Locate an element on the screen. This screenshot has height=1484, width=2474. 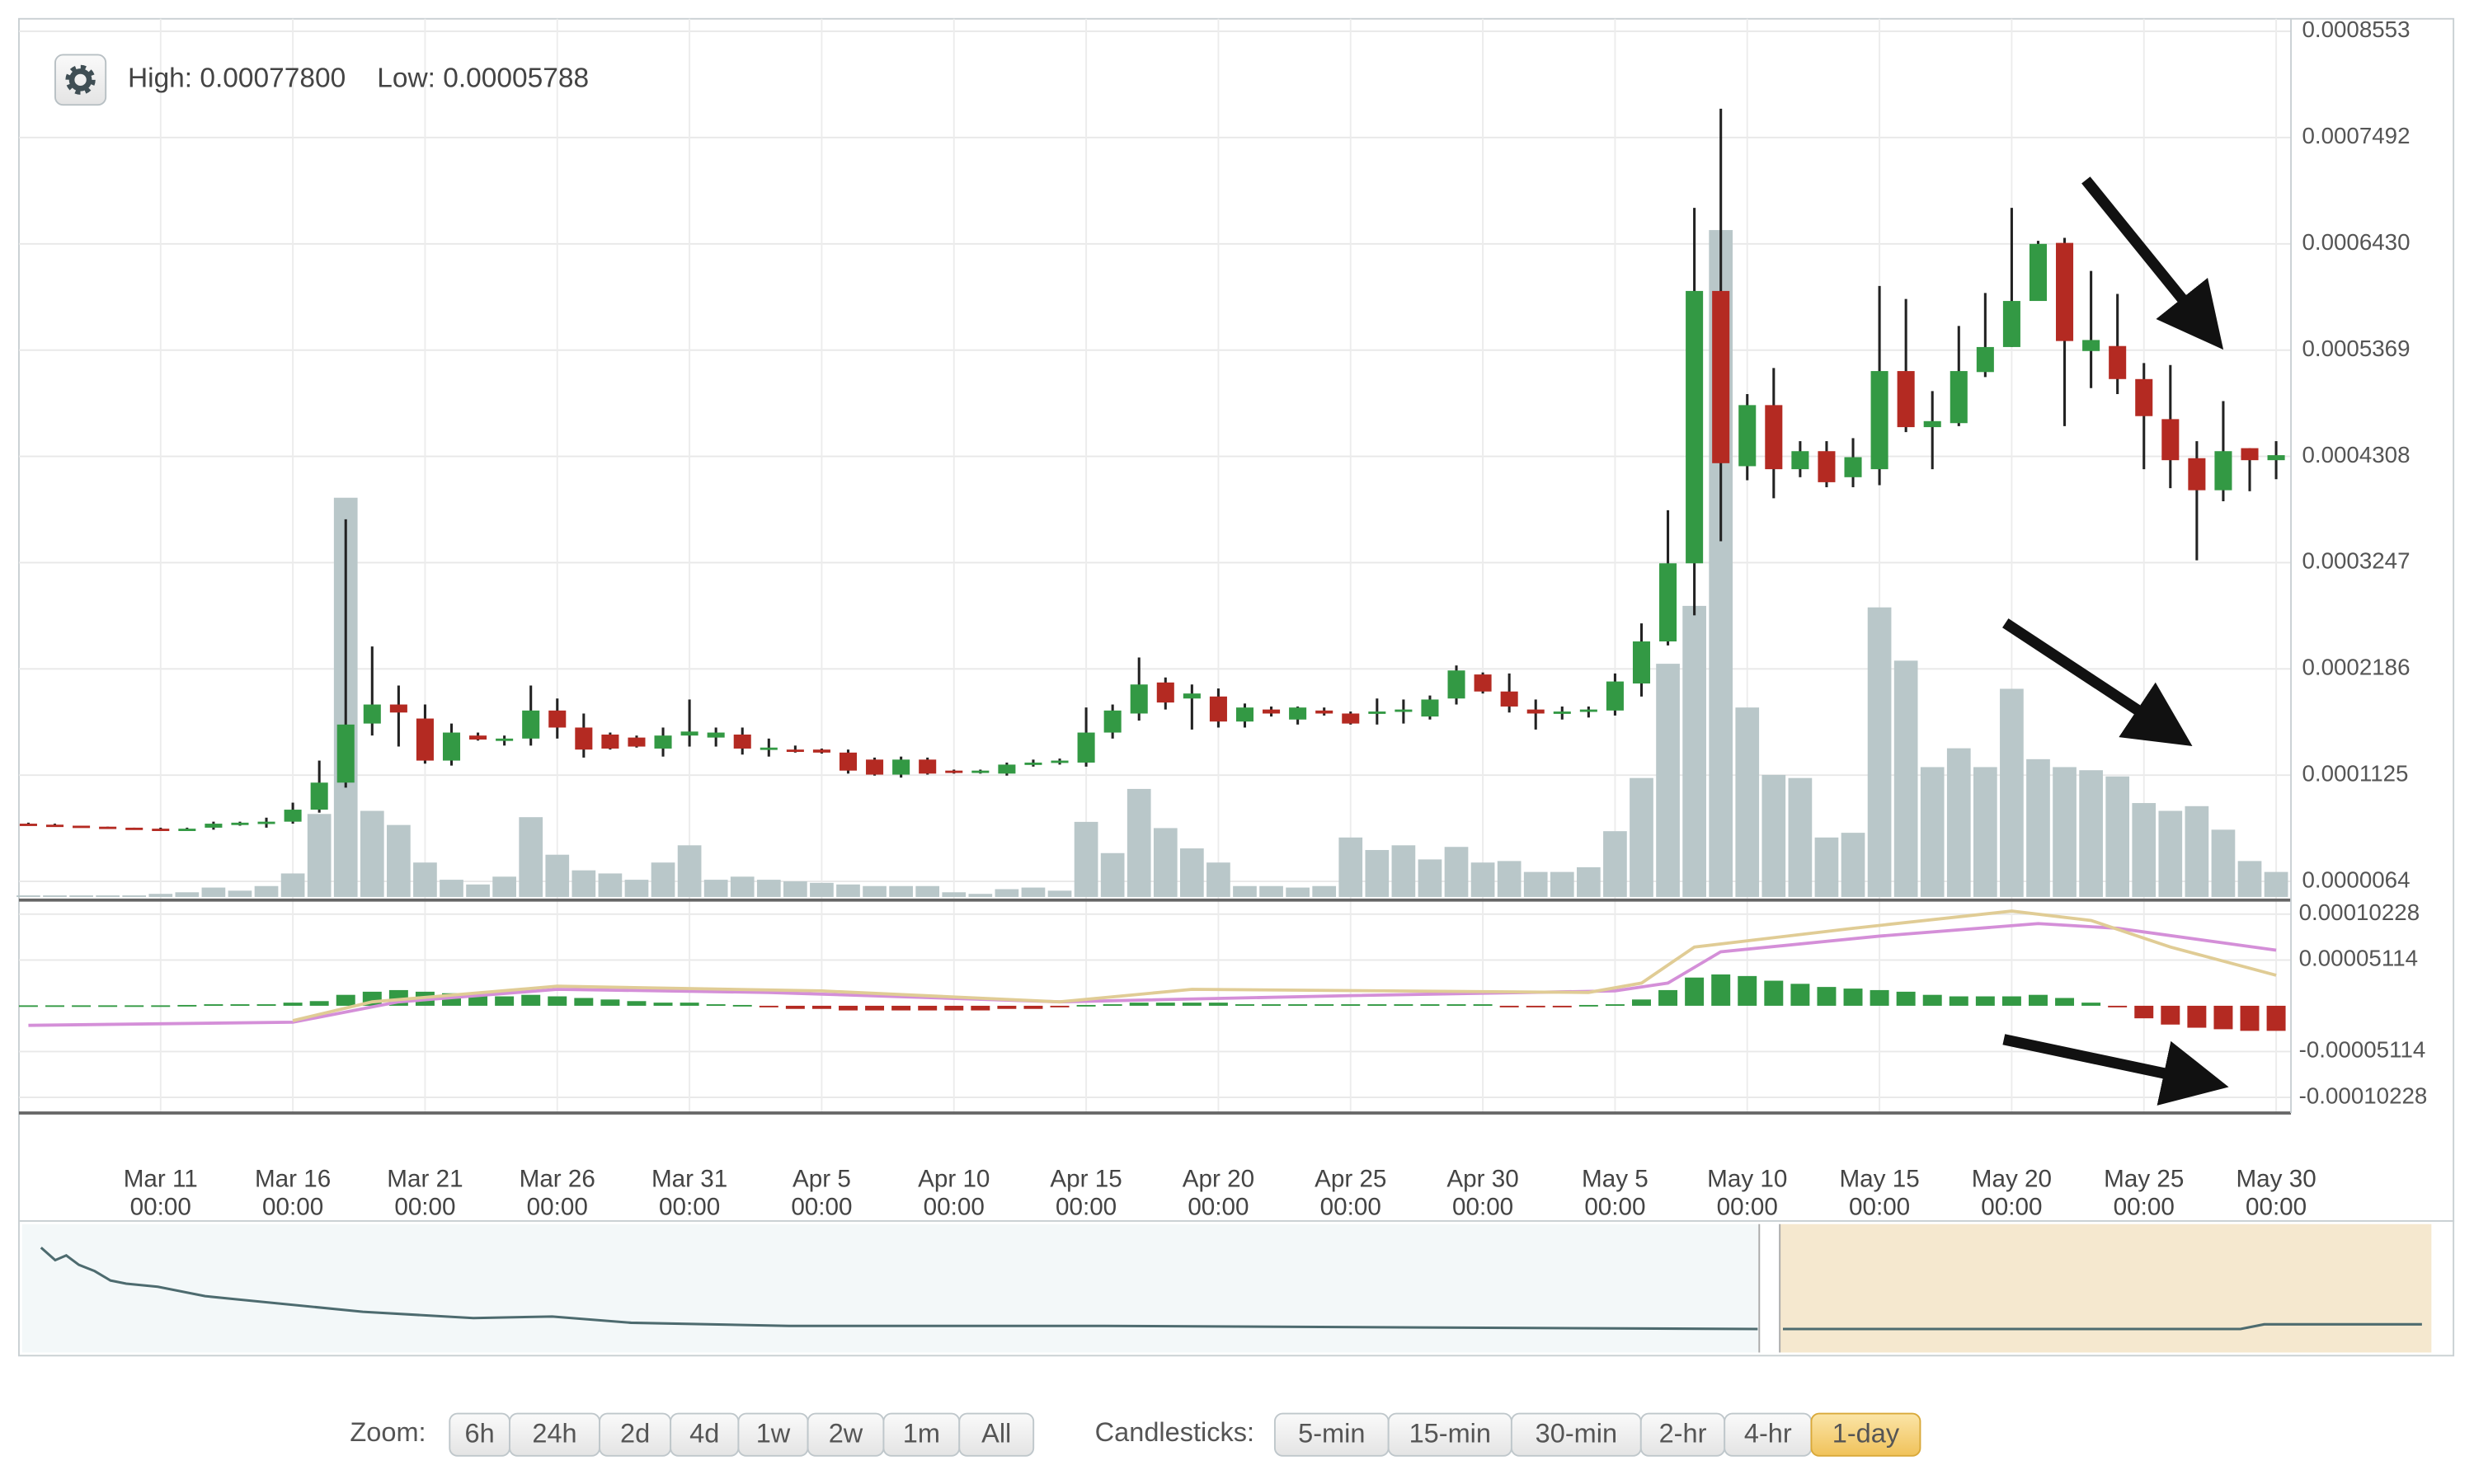
navigator is located at coordinates (1236, 1288).